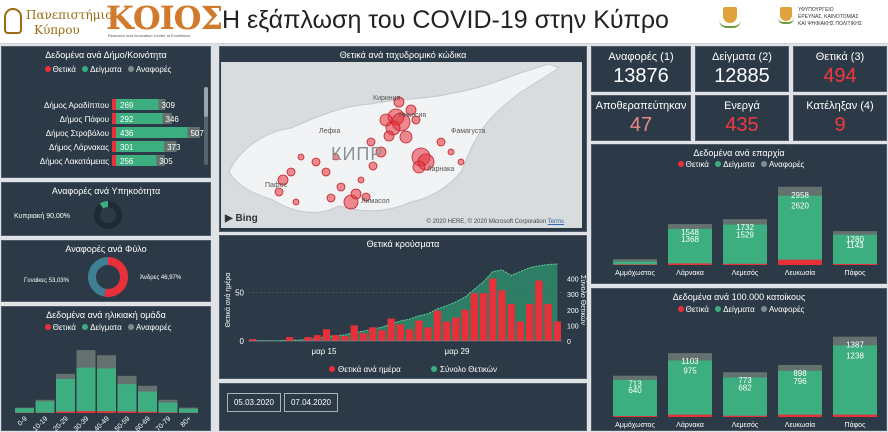  I want to click on municipality-title: Δεδομένα ανά Δήμο/Κοινότητα, so click(106, 55).